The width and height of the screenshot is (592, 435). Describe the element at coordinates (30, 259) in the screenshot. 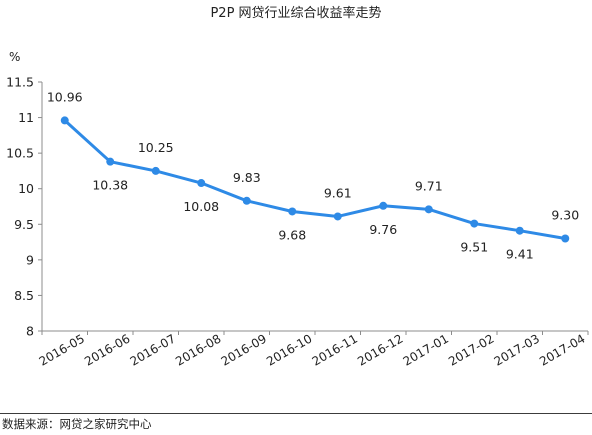

I see `y-tick-label: 9` at that location.